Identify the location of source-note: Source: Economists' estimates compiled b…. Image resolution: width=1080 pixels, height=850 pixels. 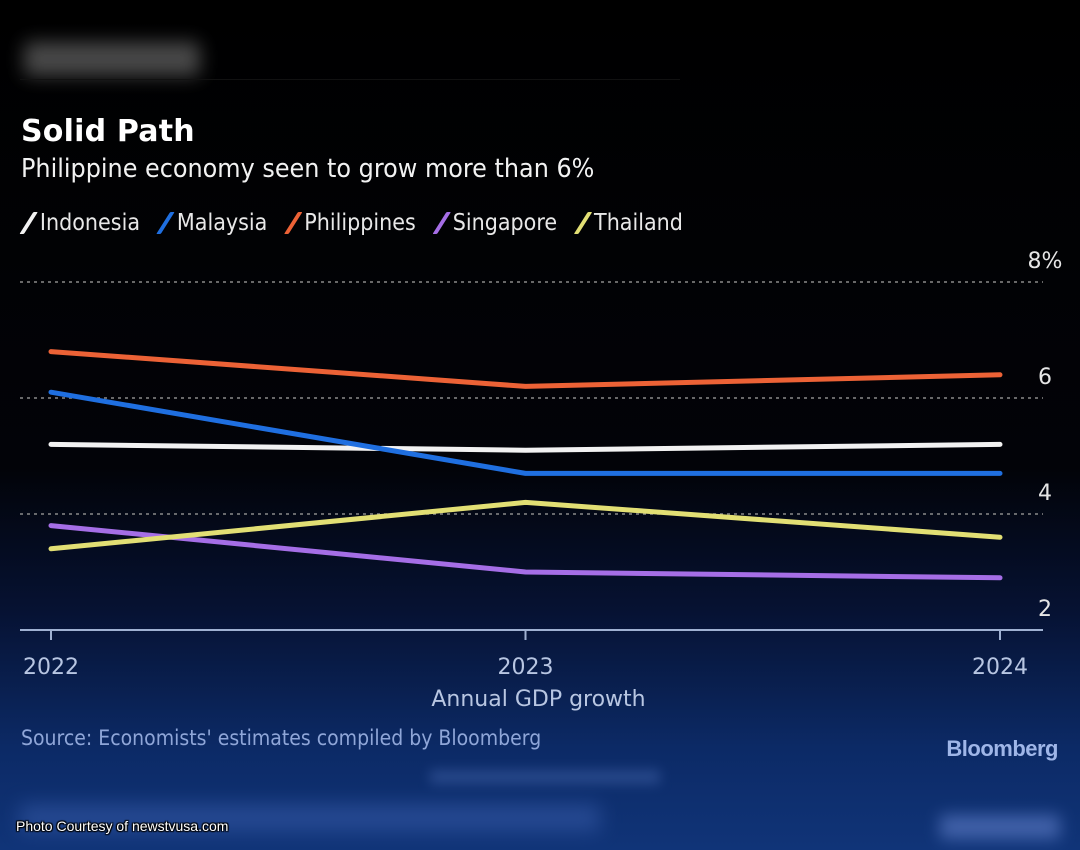
(281, 738).